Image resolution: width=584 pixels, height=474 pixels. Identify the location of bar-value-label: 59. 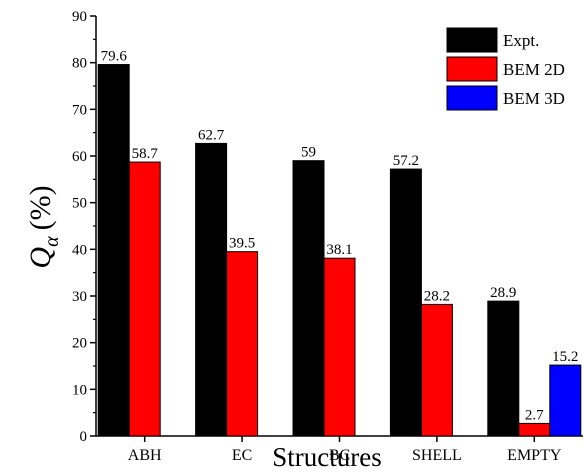
(308, 153).